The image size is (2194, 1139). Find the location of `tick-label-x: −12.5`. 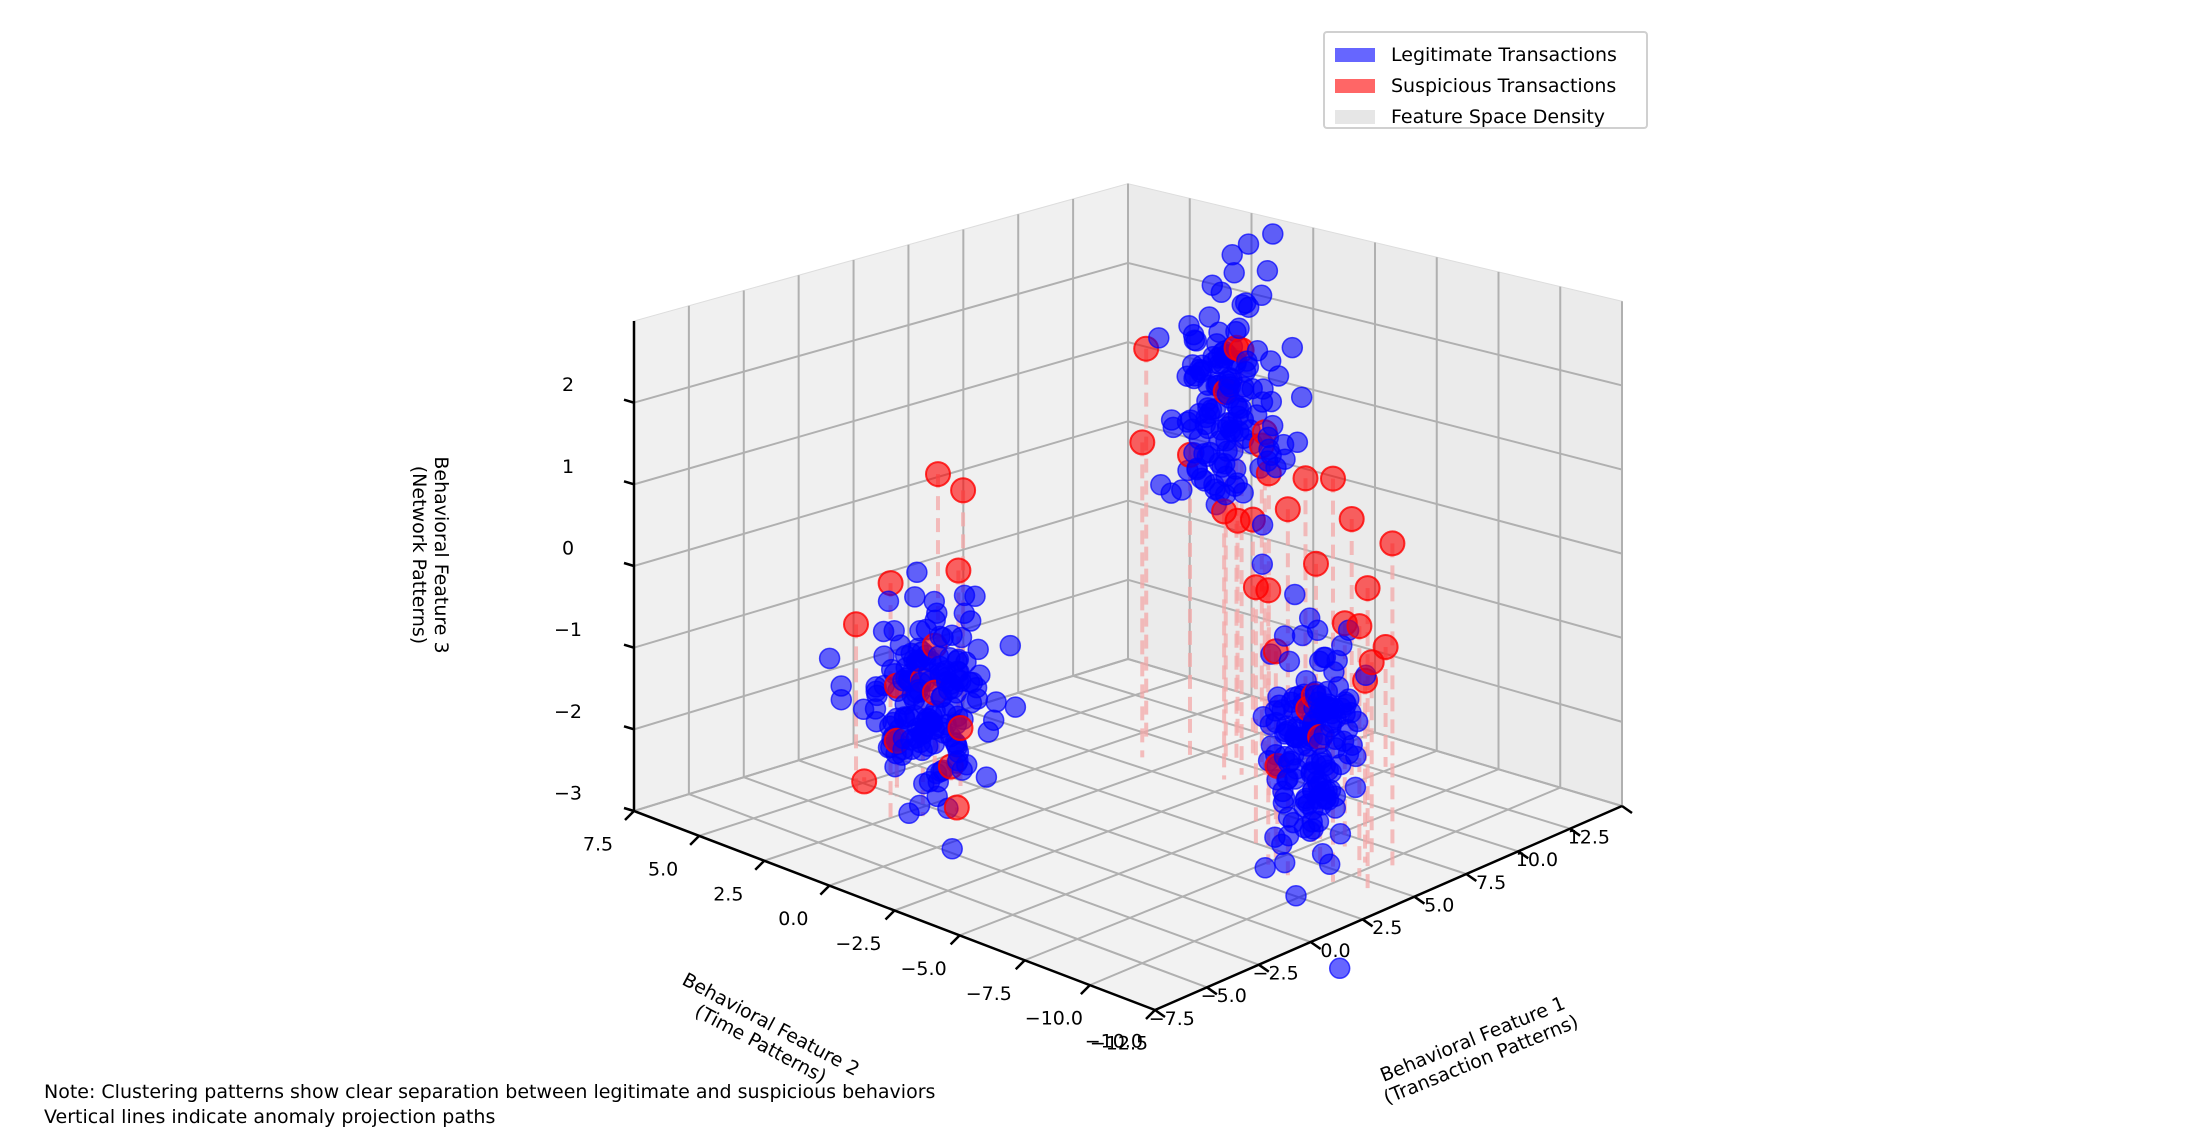

tick-label-x: −12.5 is located at coordinates (1119, 1044).